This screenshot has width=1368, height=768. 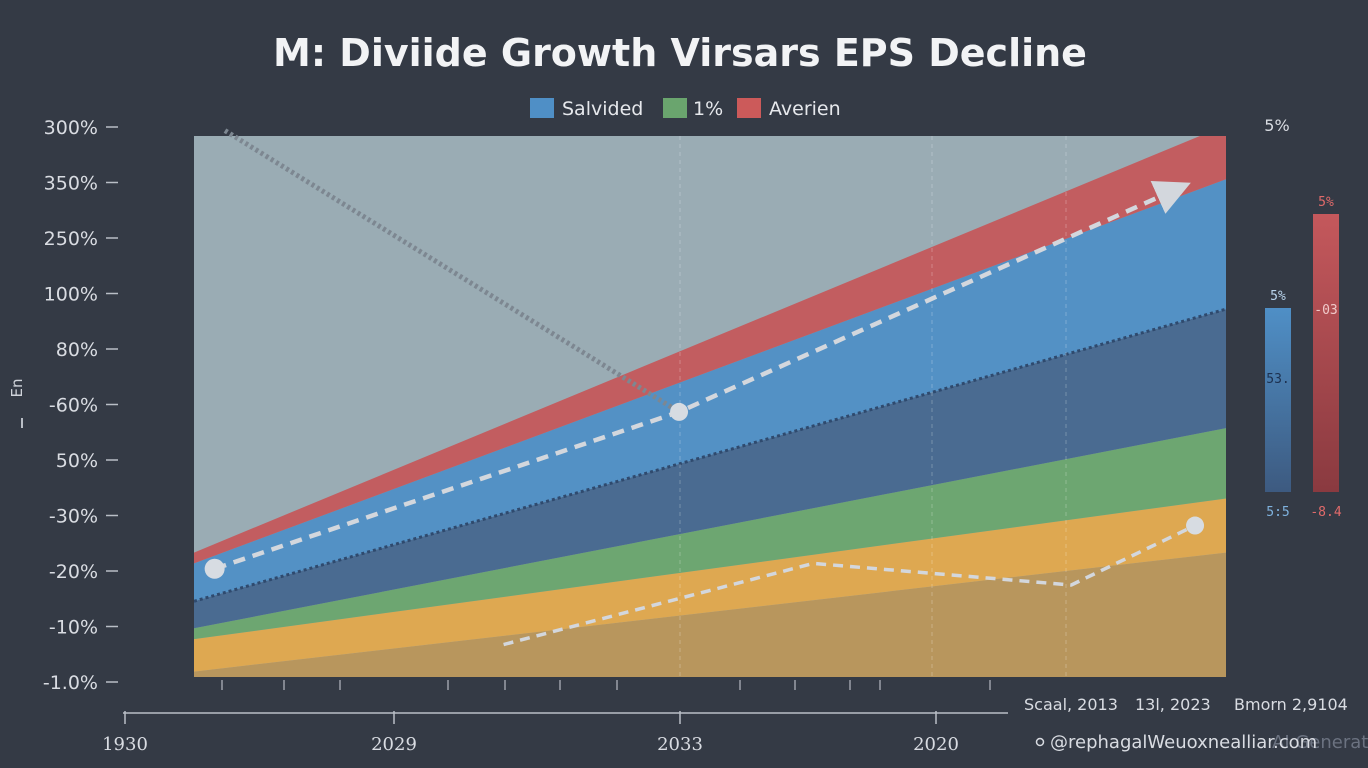 What do you see at coordinates (77, 350) in the screenshot?
I see `y-tick-label-4: 80%` at bounding box center [77, 350].